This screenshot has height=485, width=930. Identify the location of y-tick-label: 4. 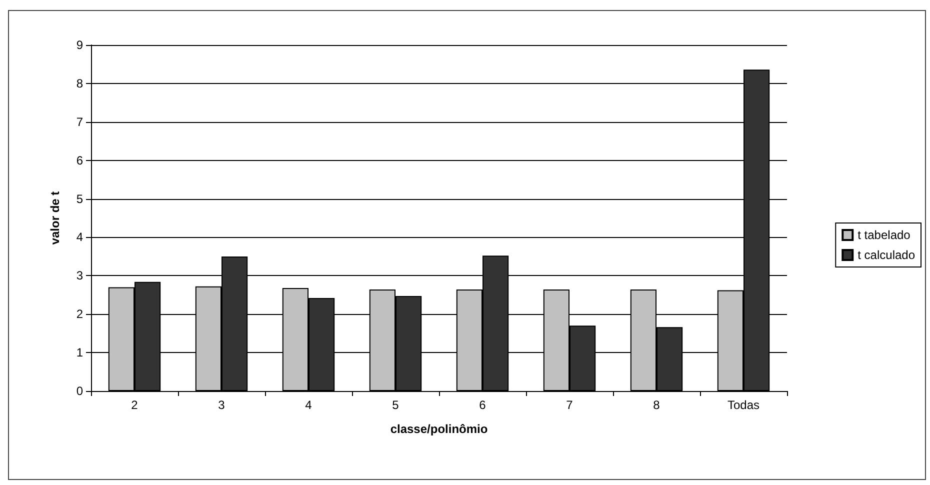
(80, 237).